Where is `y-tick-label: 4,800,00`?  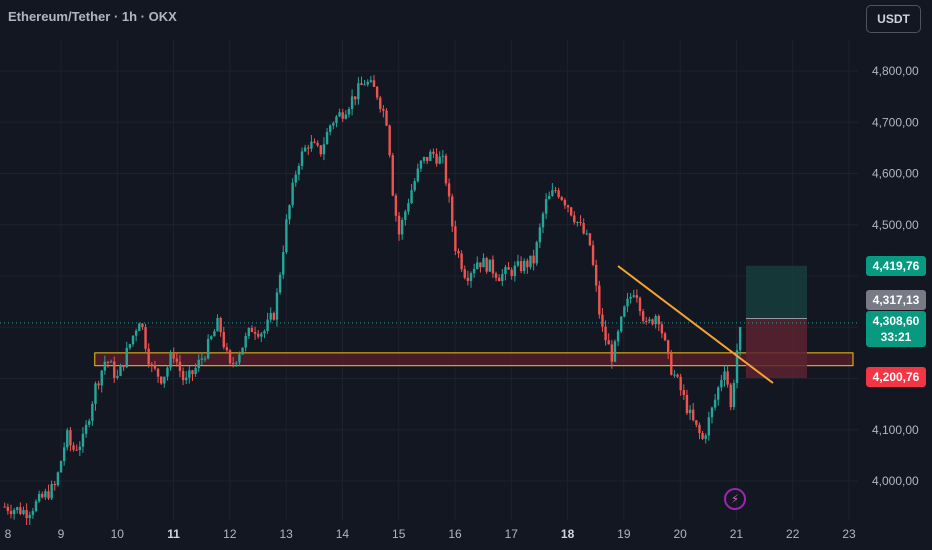 y-tick-label: 4,800,00 is located at coordinates (895, 71).